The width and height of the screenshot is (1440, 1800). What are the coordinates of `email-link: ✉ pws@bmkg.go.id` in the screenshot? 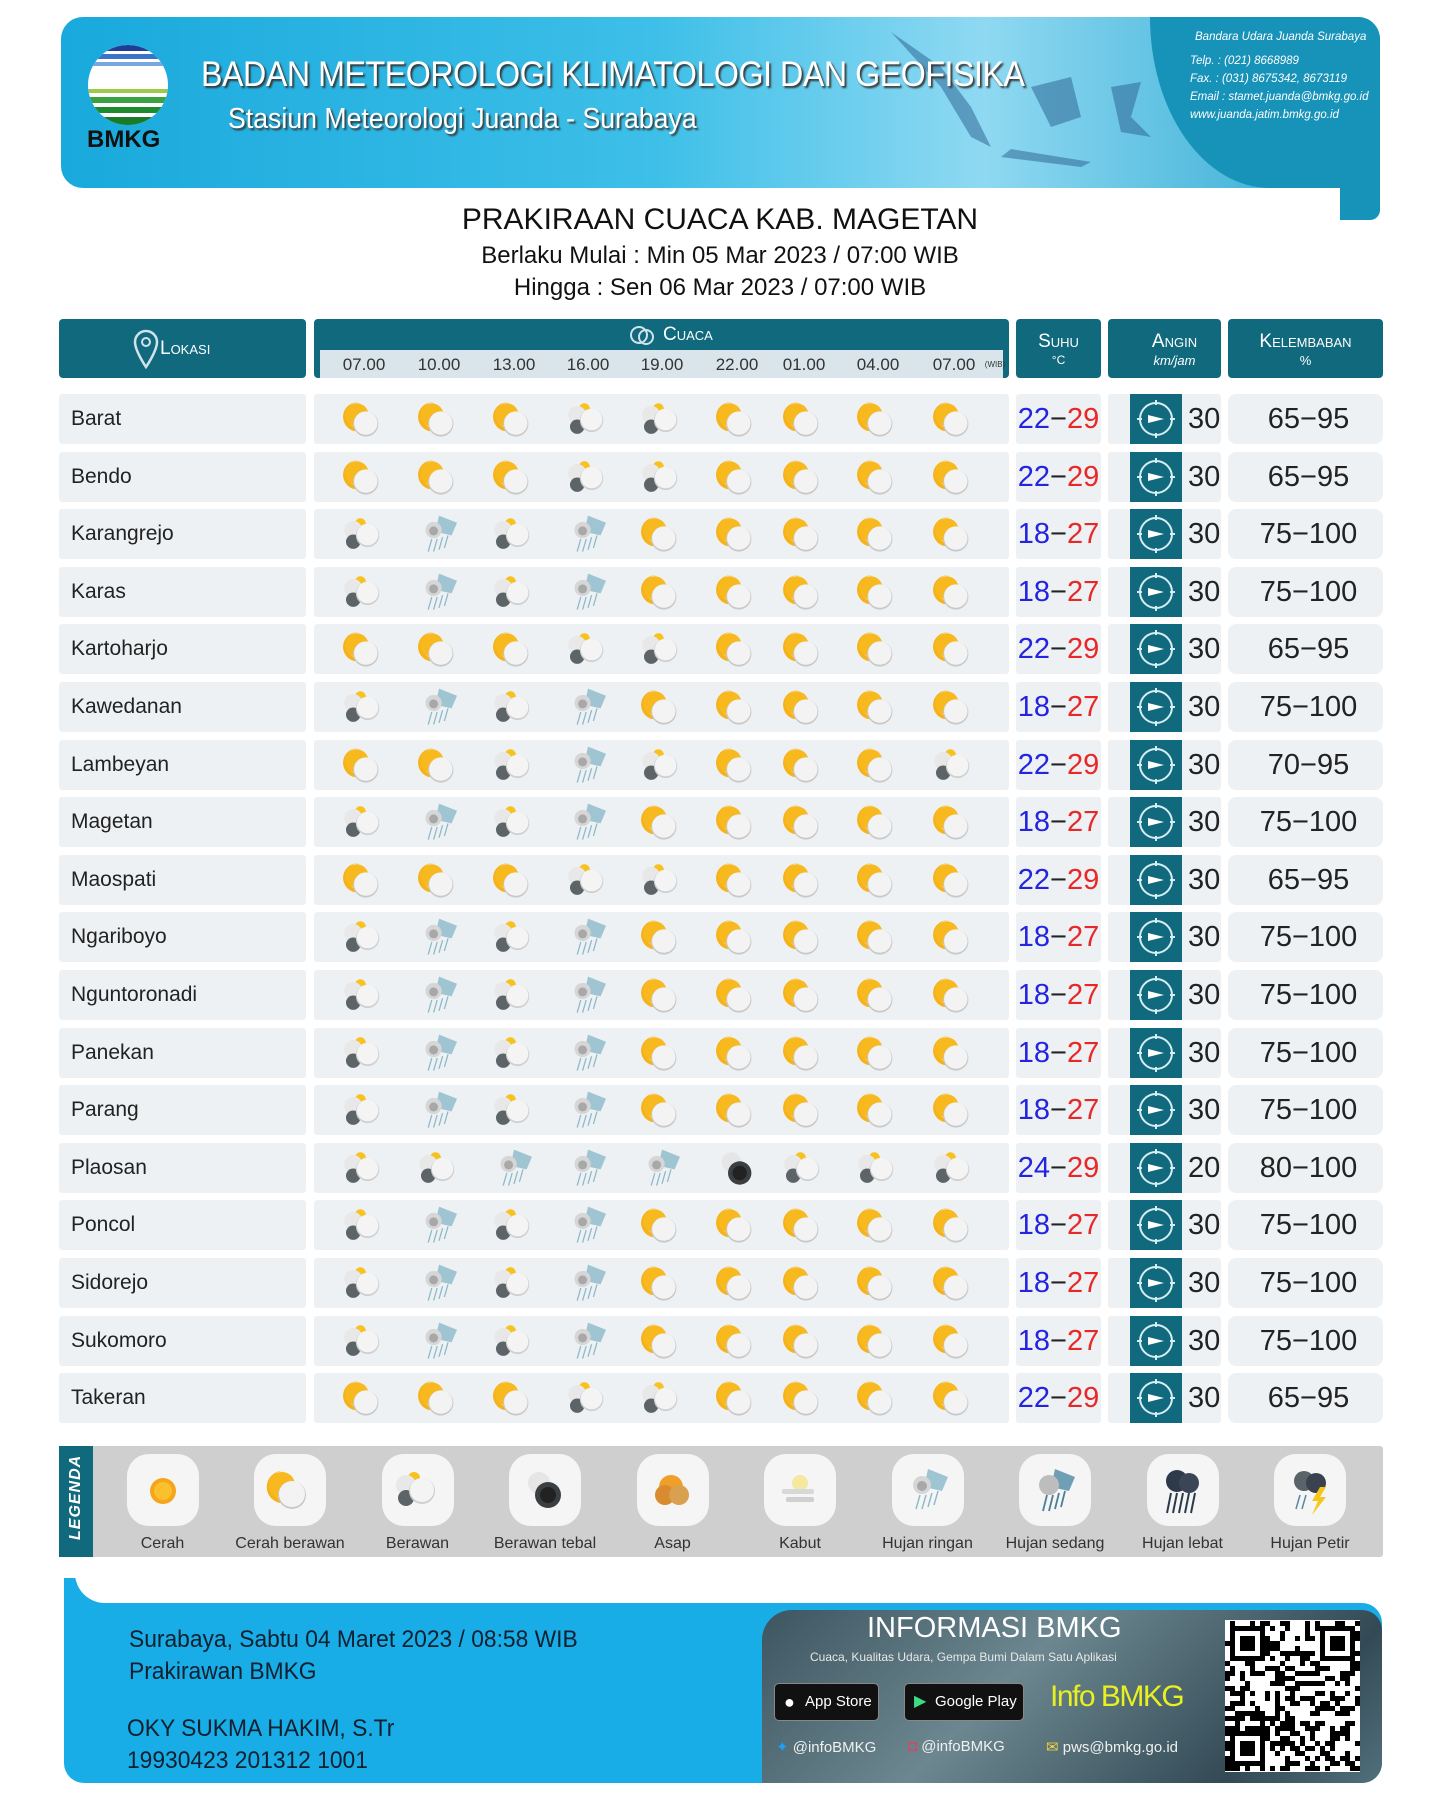 It's located at (1112, 1747).